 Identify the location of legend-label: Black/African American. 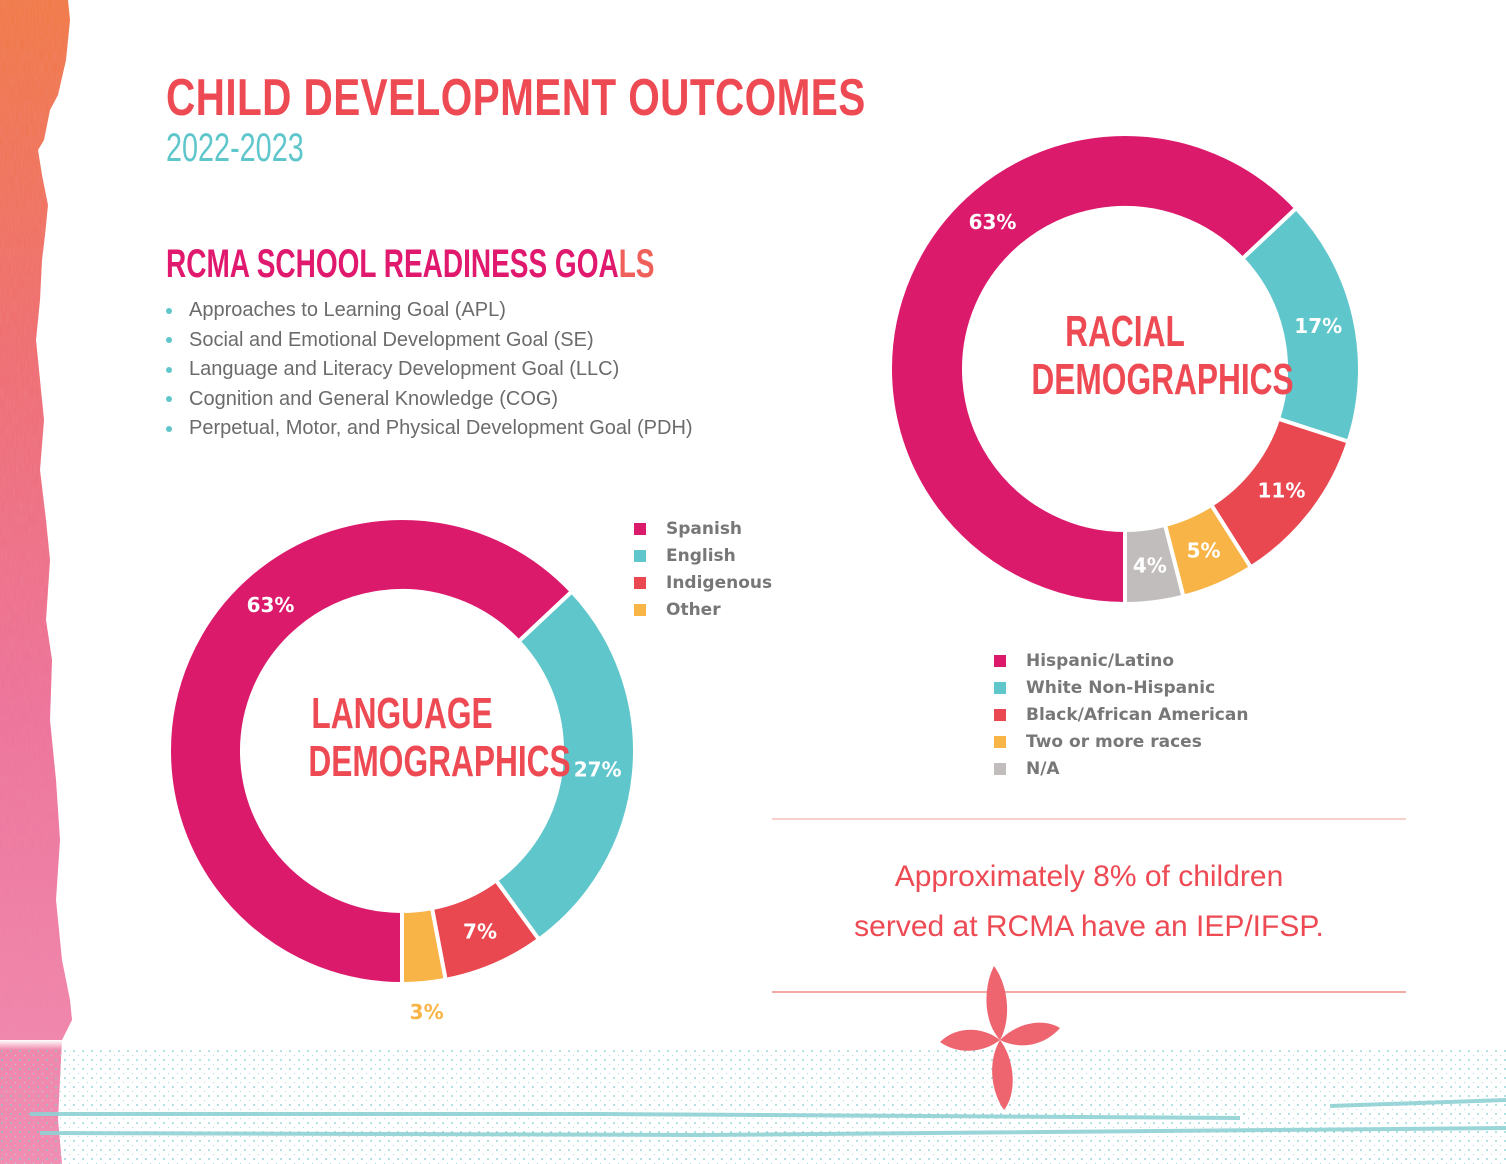
(1137, 714).